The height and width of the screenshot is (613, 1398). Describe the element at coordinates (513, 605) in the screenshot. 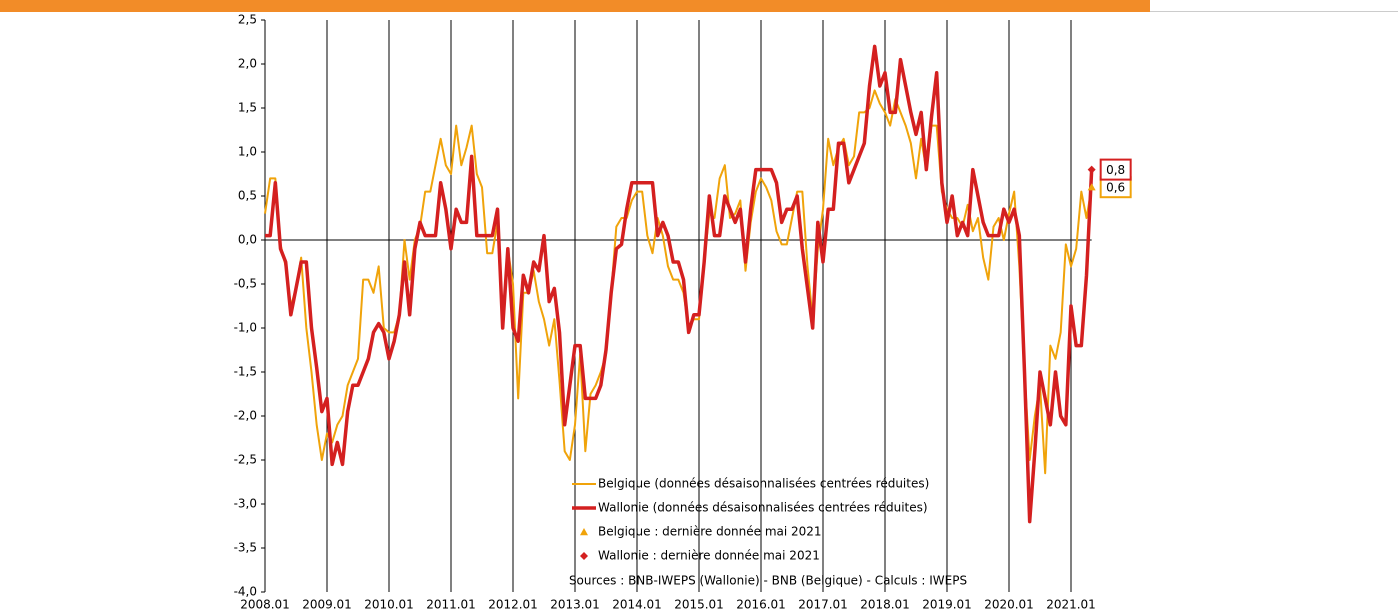

I see `x-tick-label: 2012.01` at that location.